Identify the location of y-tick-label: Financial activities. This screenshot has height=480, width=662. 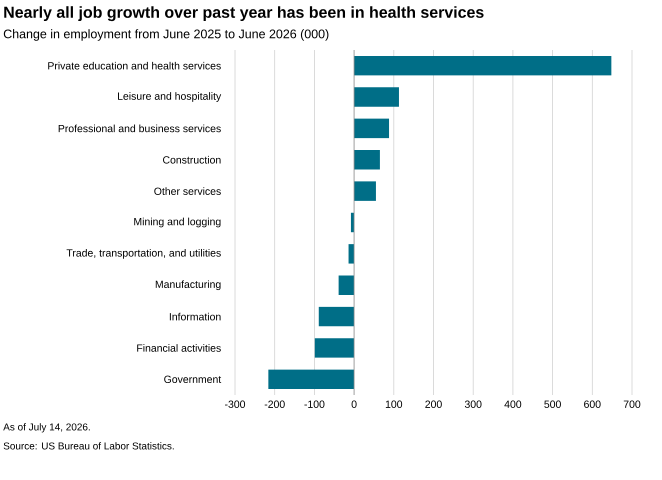
(179, 348).